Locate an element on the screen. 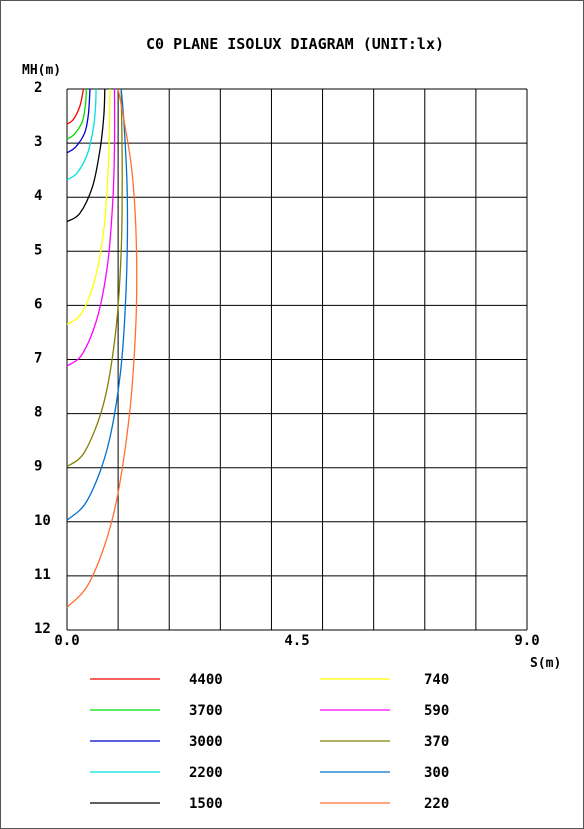 This screenshot has height=829, width=584. chart-title: C0 PLANE ISOLUX DIAGRAM (UNIT:lx) is located at coordinates (295, 44).